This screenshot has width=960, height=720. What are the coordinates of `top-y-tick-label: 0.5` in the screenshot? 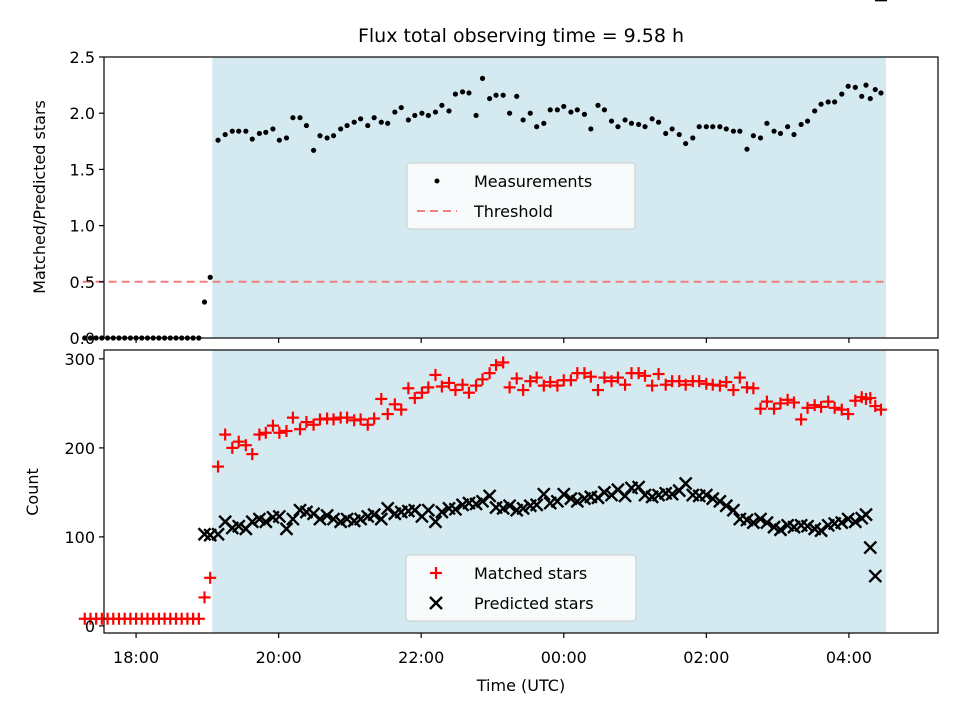 It's located at (82, 282).